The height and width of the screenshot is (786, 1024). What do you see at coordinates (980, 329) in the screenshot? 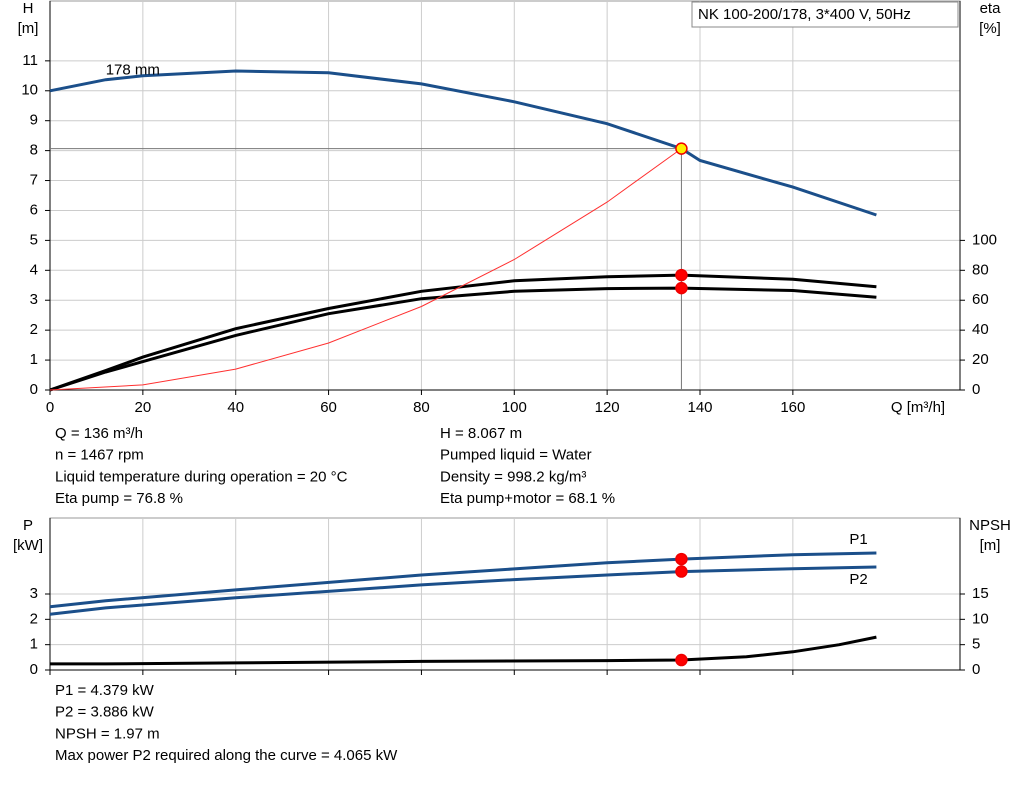
I see `y2-tick-label: 40` at bounding box center [980, 329].